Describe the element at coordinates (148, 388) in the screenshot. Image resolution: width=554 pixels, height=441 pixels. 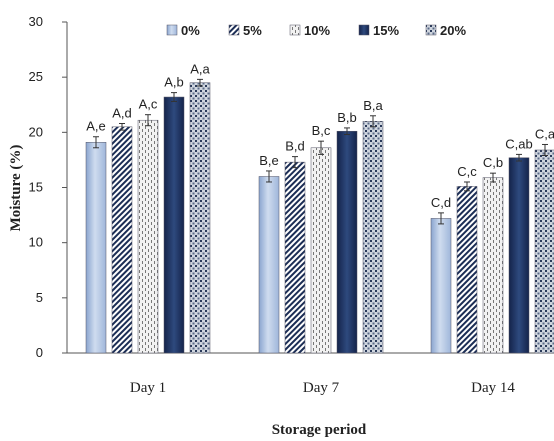
I see `x-tick-label: Day 1` at that location.